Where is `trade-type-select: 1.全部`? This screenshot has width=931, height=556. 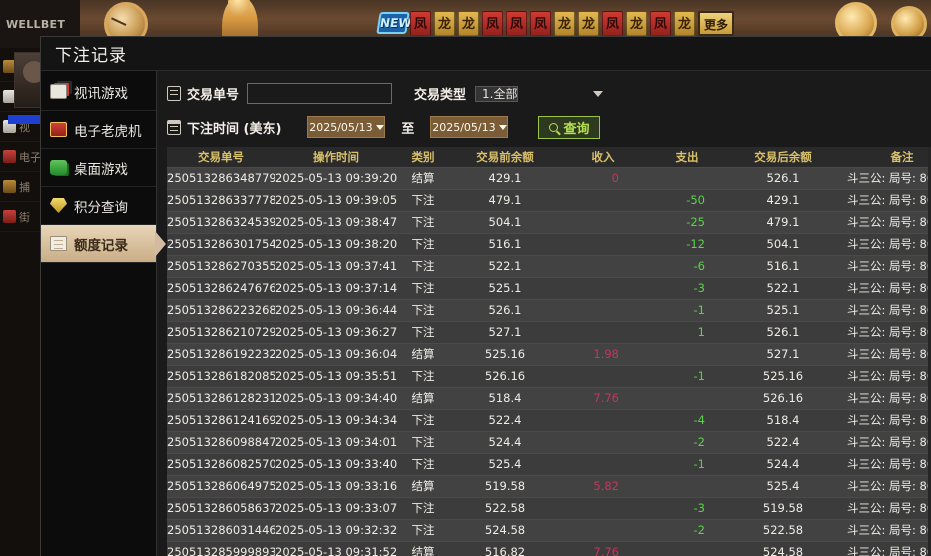 trade-type-select: 1.全部 is located at coordinates (542, 93).